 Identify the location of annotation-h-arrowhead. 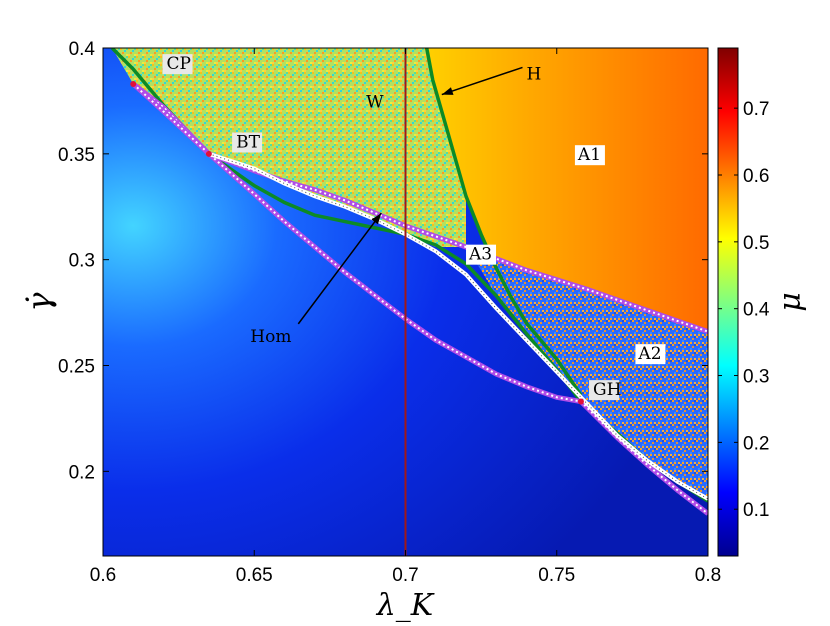
(447, 91).